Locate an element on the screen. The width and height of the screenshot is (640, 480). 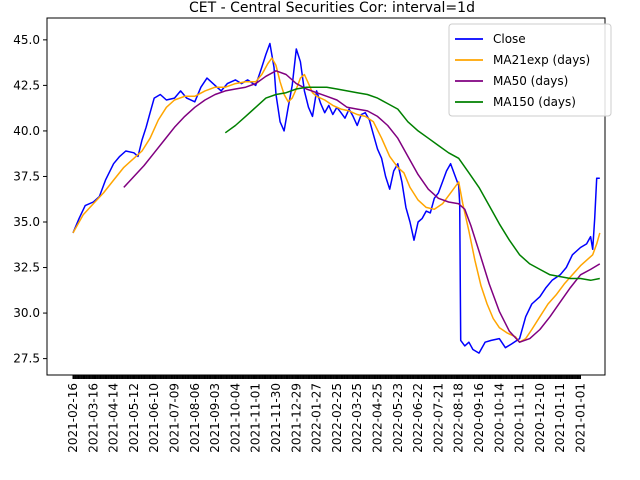
x-tick-label-10: 2021-11-30 is located at coordinates (276, 418).